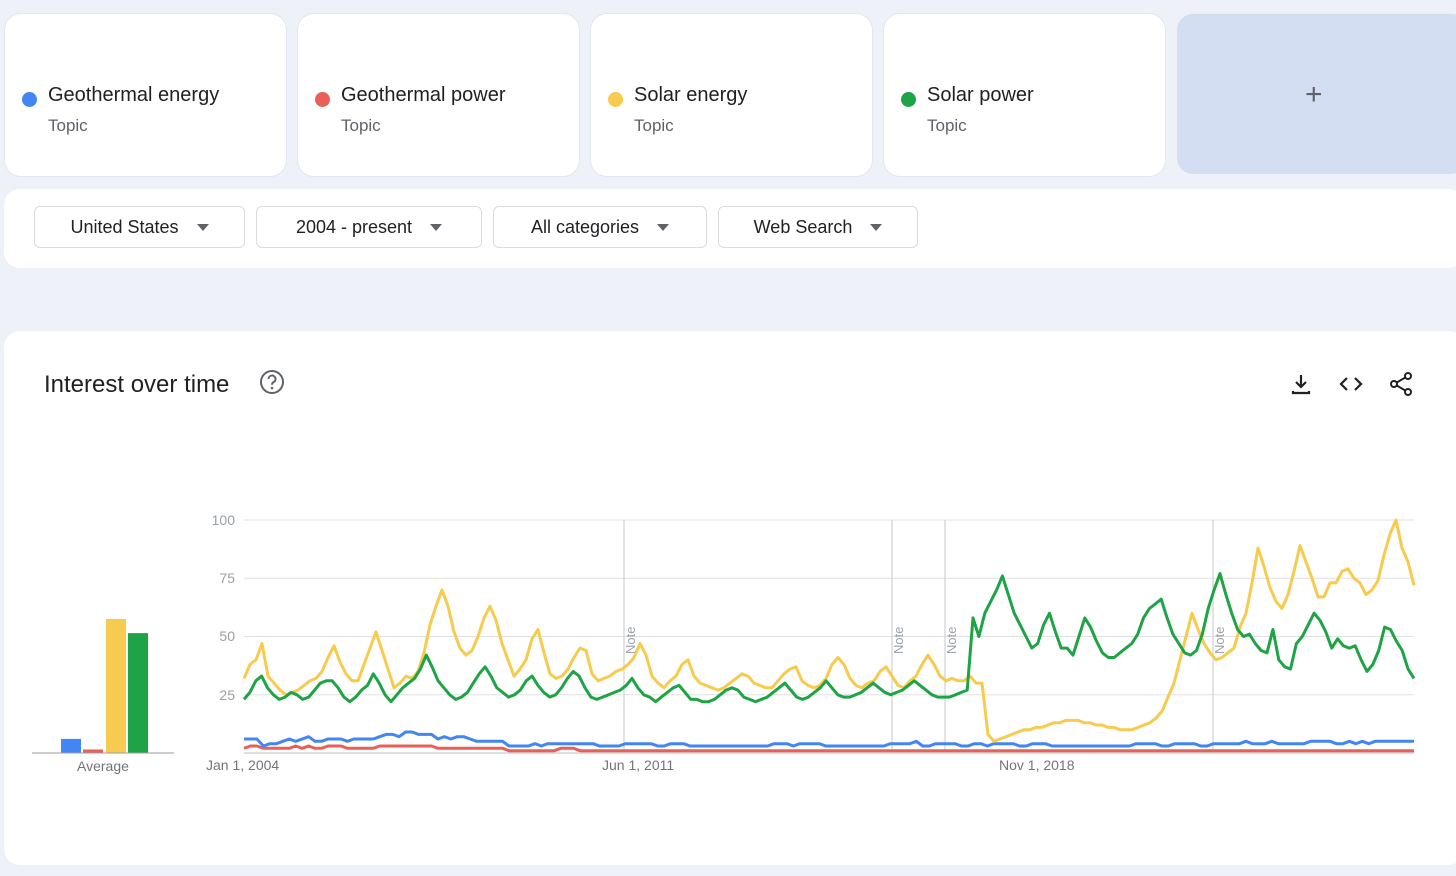 This screenshot has width=1456, height=876. What do you see at coordinates (585, 226) in the screenshot?
I see `category-label: All categories` at bounding box center [585, 226].